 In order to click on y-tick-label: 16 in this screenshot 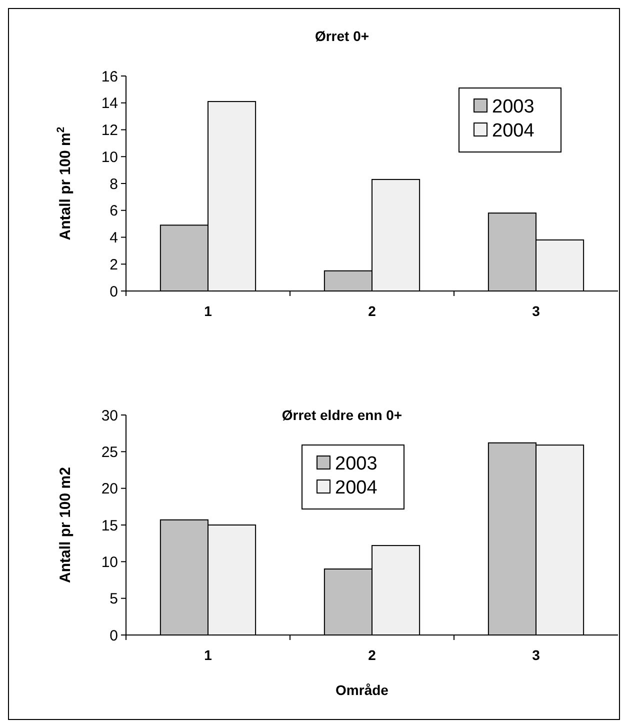, I will do `click(109, 77)`.